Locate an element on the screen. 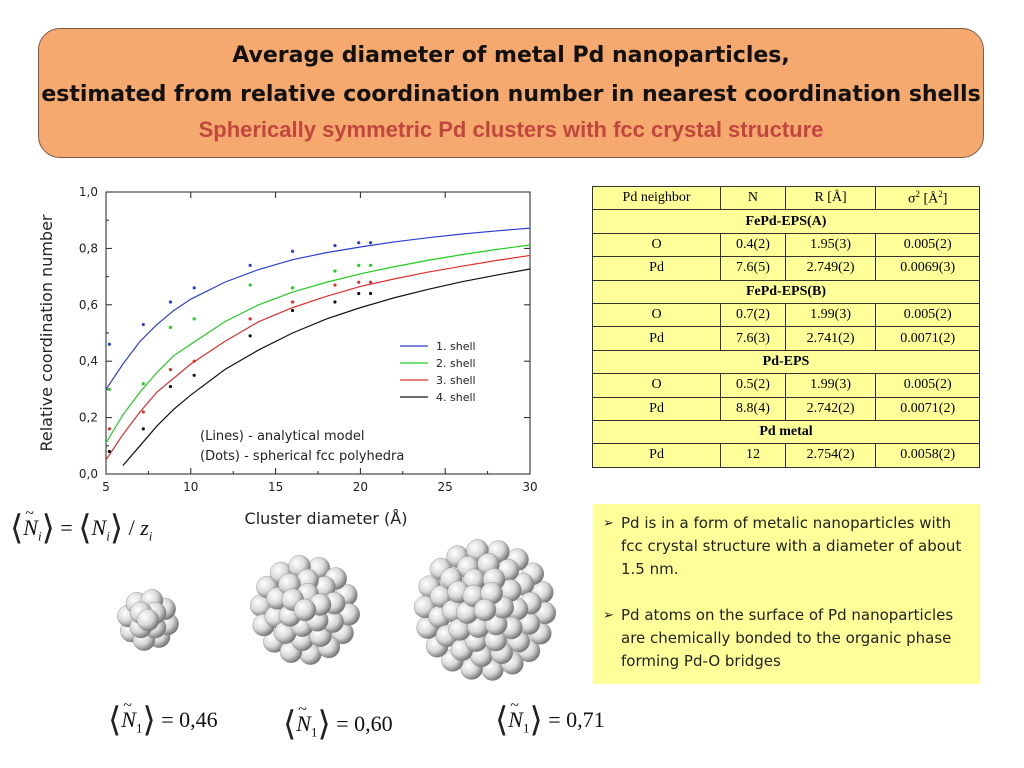 The image size is (1024, 768). x-tick-label: 25 is located at coordinates (445, 487).